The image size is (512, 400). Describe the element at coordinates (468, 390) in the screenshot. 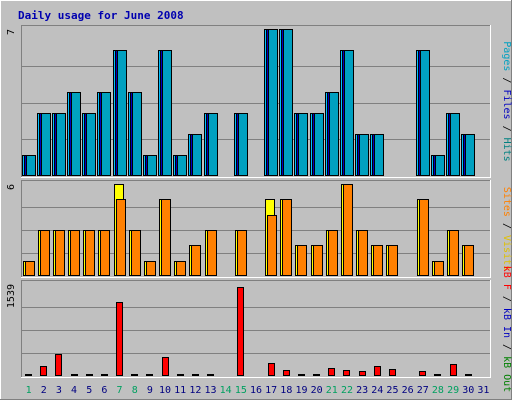

I see `day-label-30: 30` at that location.